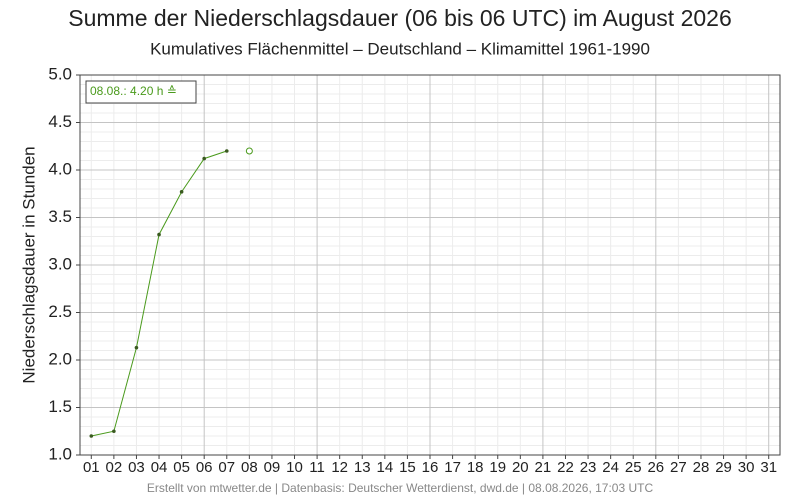 Image resolution: width=800 pixels, height=500 pixels. I want to click on x-tick-label: 15, so click(407, 467).